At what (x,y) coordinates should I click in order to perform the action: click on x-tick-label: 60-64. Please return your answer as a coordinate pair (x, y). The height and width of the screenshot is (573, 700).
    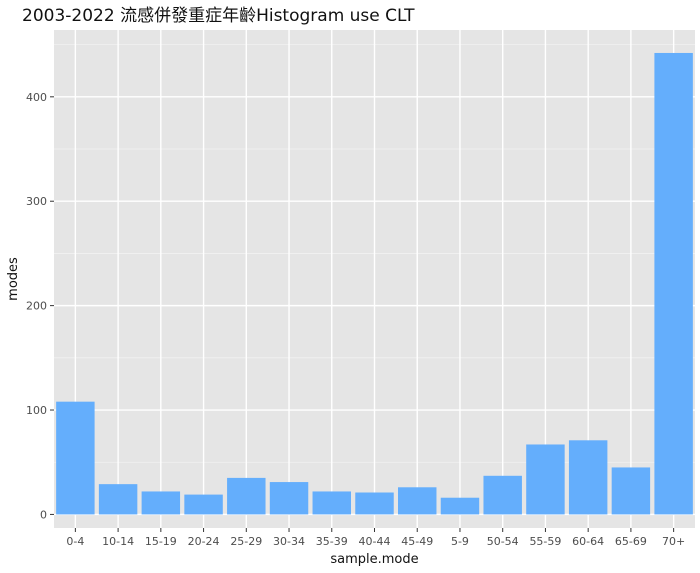
    Looking at the image, I should click on (588, 541).